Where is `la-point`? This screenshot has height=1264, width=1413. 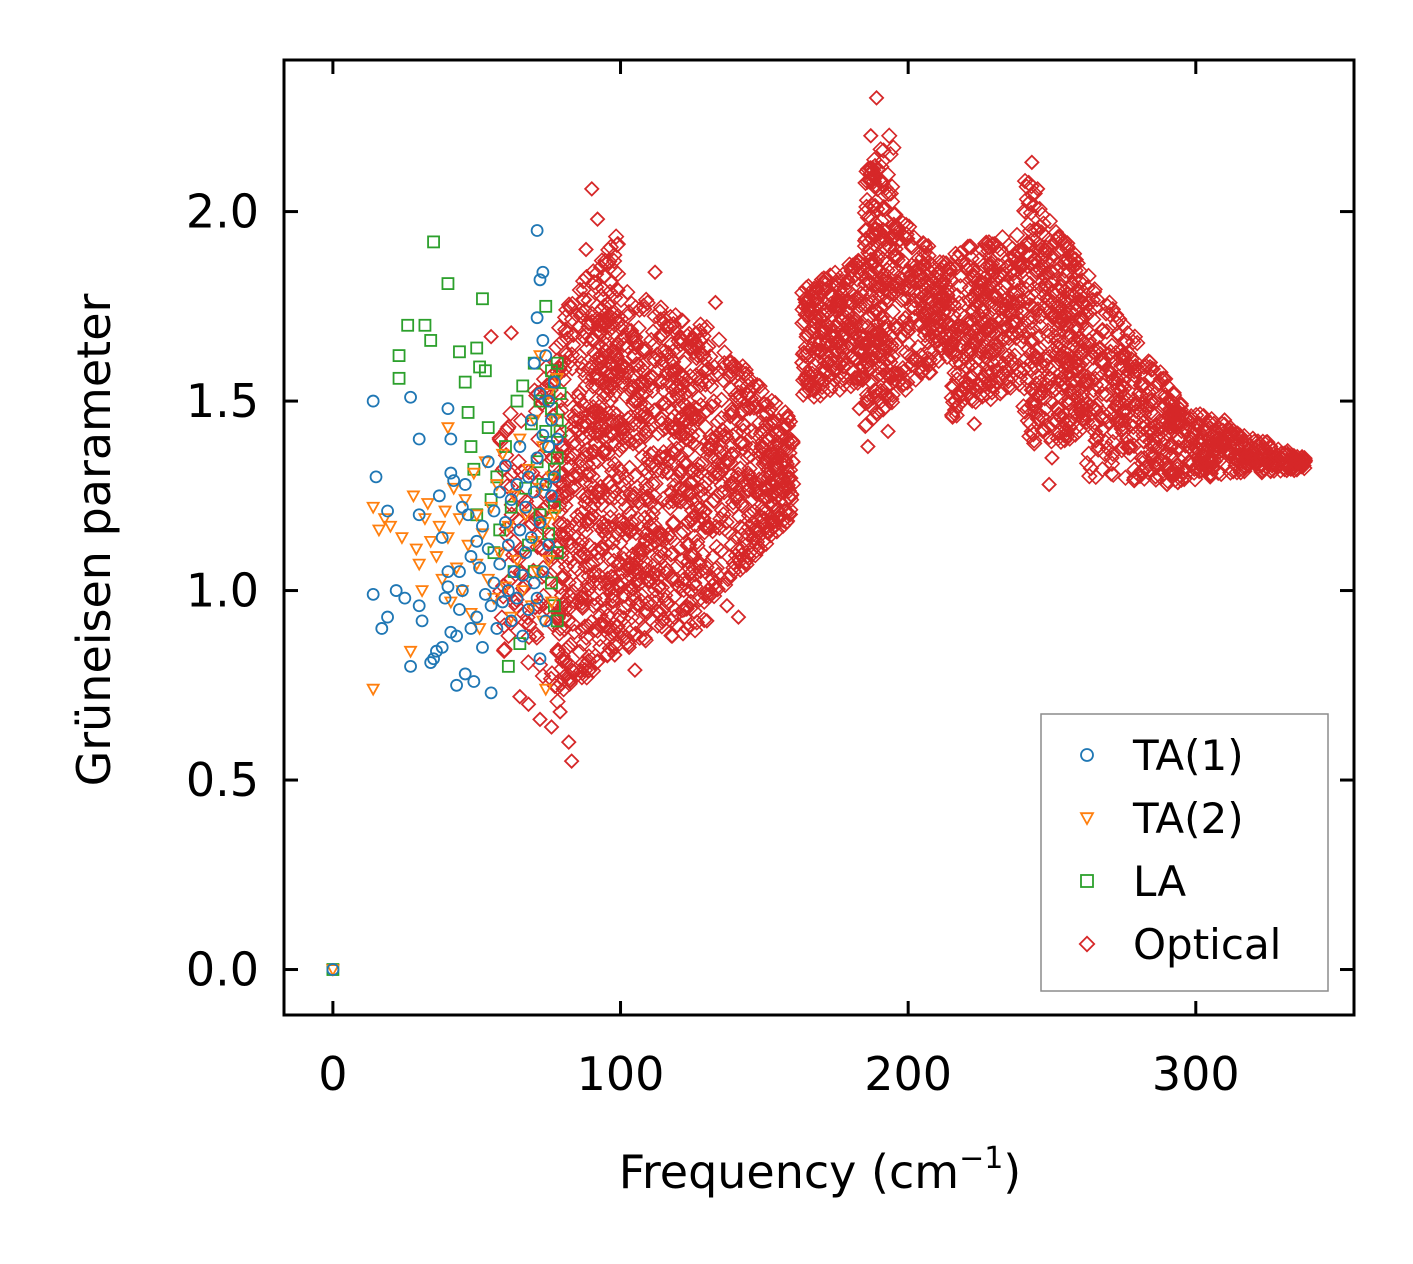
la-point is located at coordinates (505, 446).